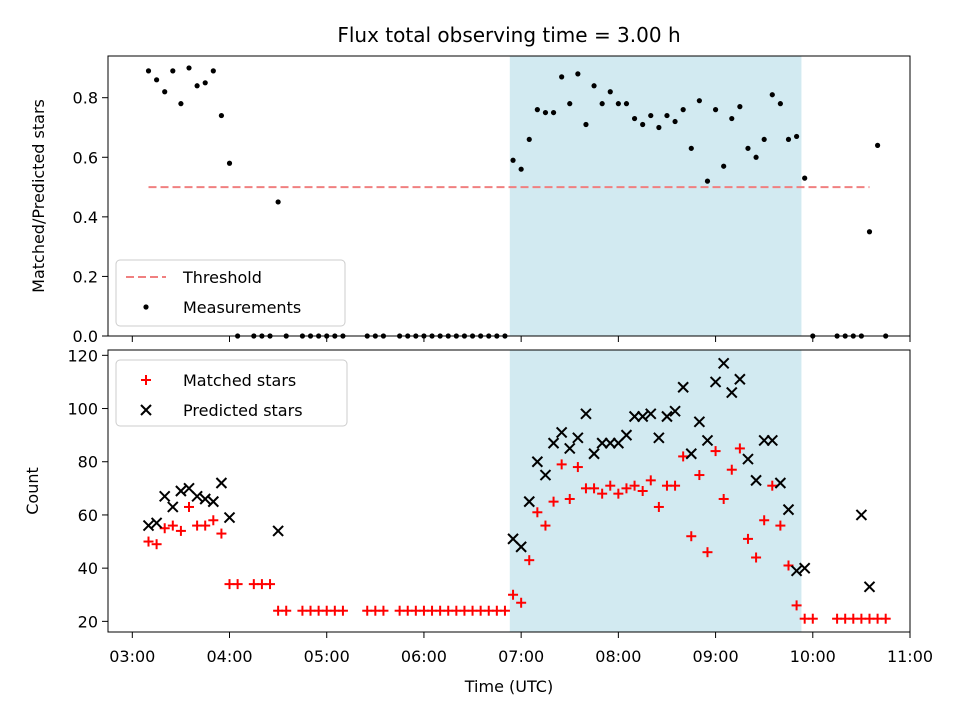  What do you see at coordinates (88, 515) in the screenshot?
I see `y-tick-label: 60` at bounding box center [88, 515].